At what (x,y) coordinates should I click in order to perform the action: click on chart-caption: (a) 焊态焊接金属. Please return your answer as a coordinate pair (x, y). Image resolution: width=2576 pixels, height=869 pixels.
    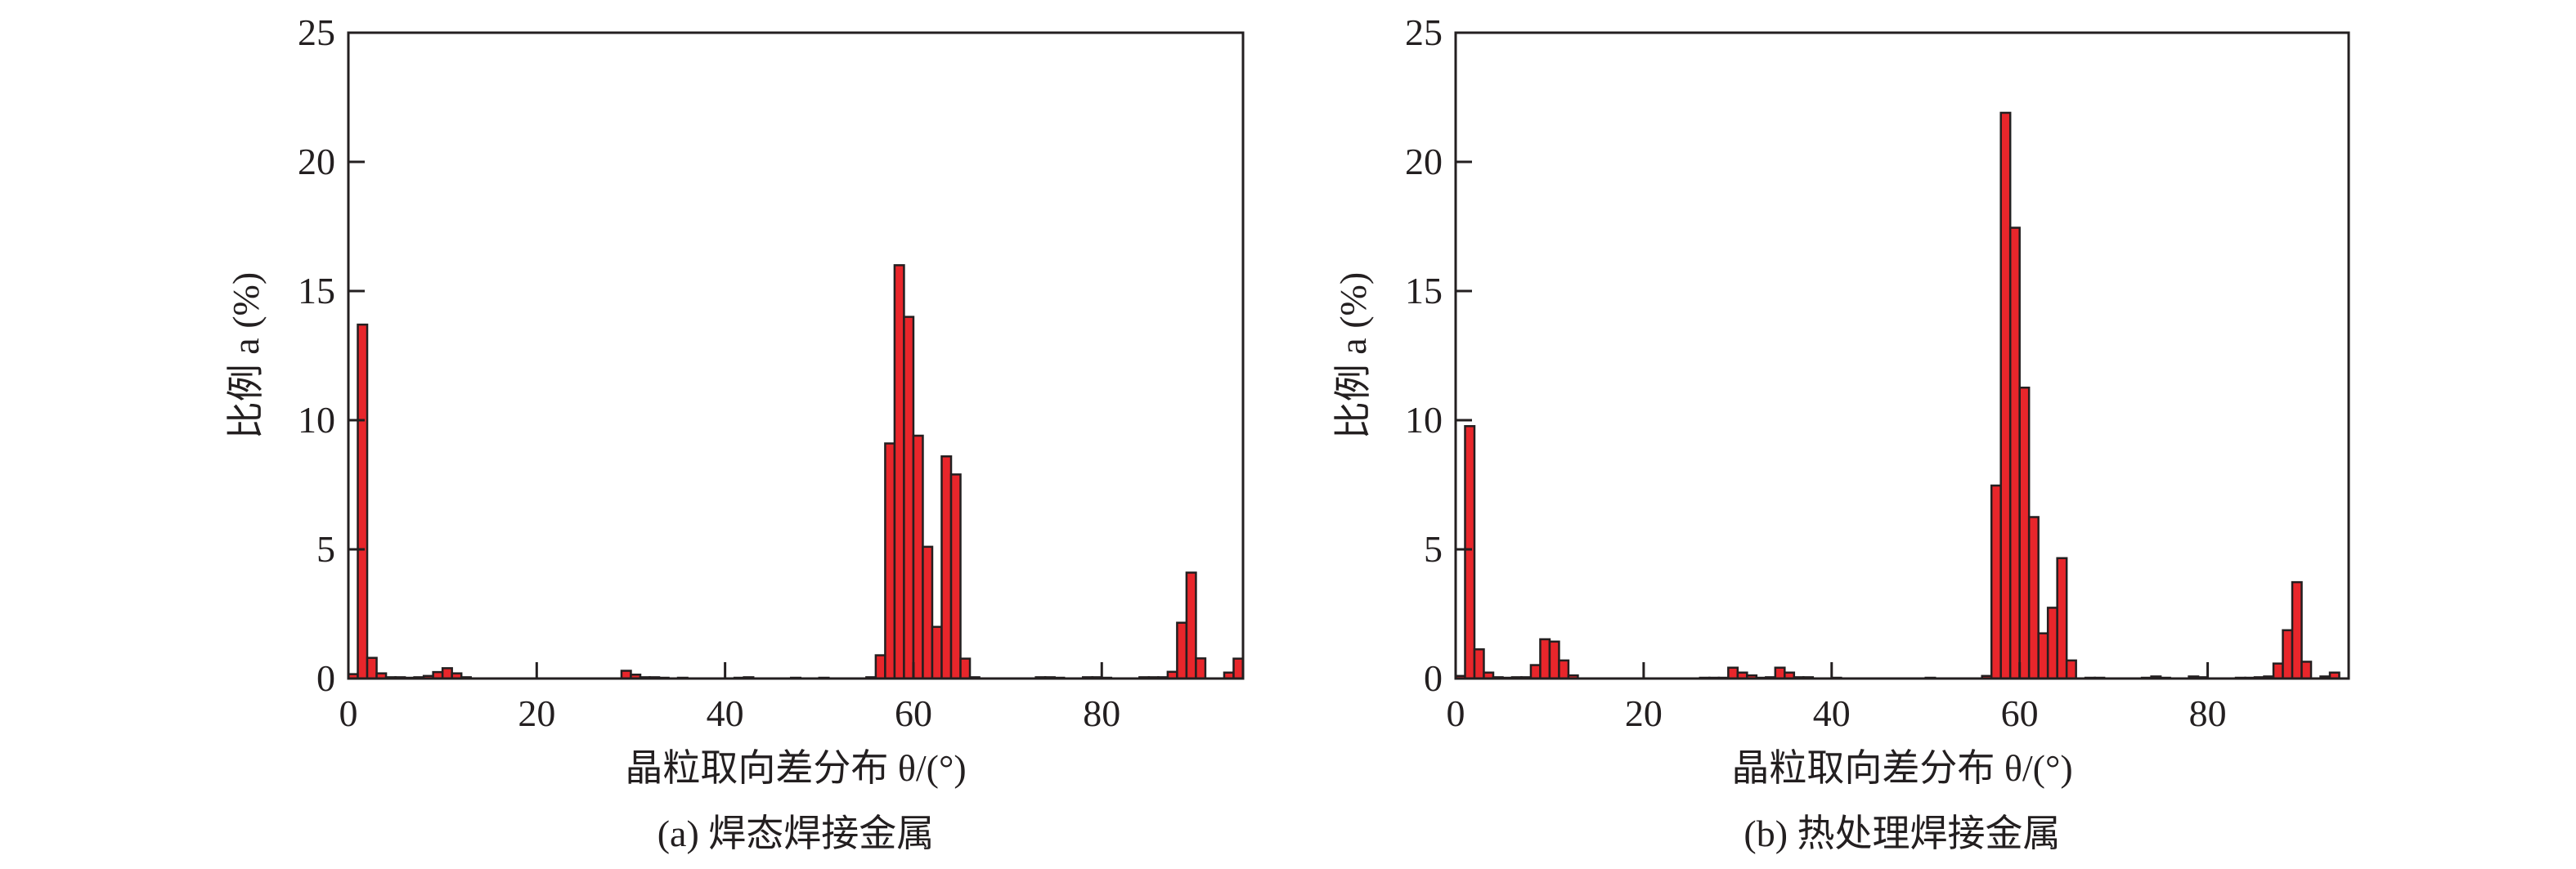
    Looking at the image, I should click on (796, 833).